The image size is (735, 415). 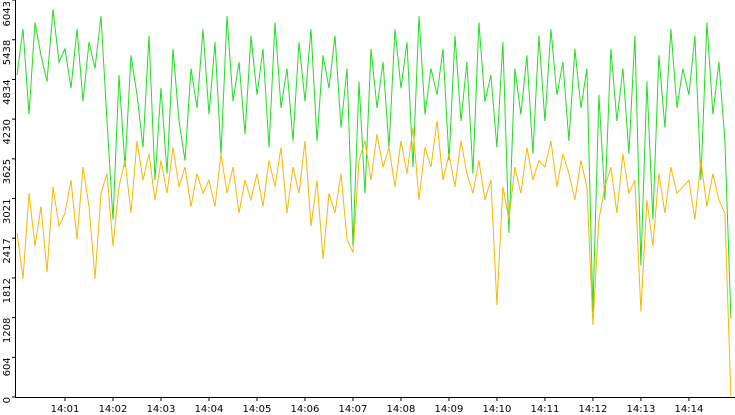 What do you see at coordinates (7, 250) in the screenshot?
I see `y-tick-label: 2417` at bounding box center [7, 250].